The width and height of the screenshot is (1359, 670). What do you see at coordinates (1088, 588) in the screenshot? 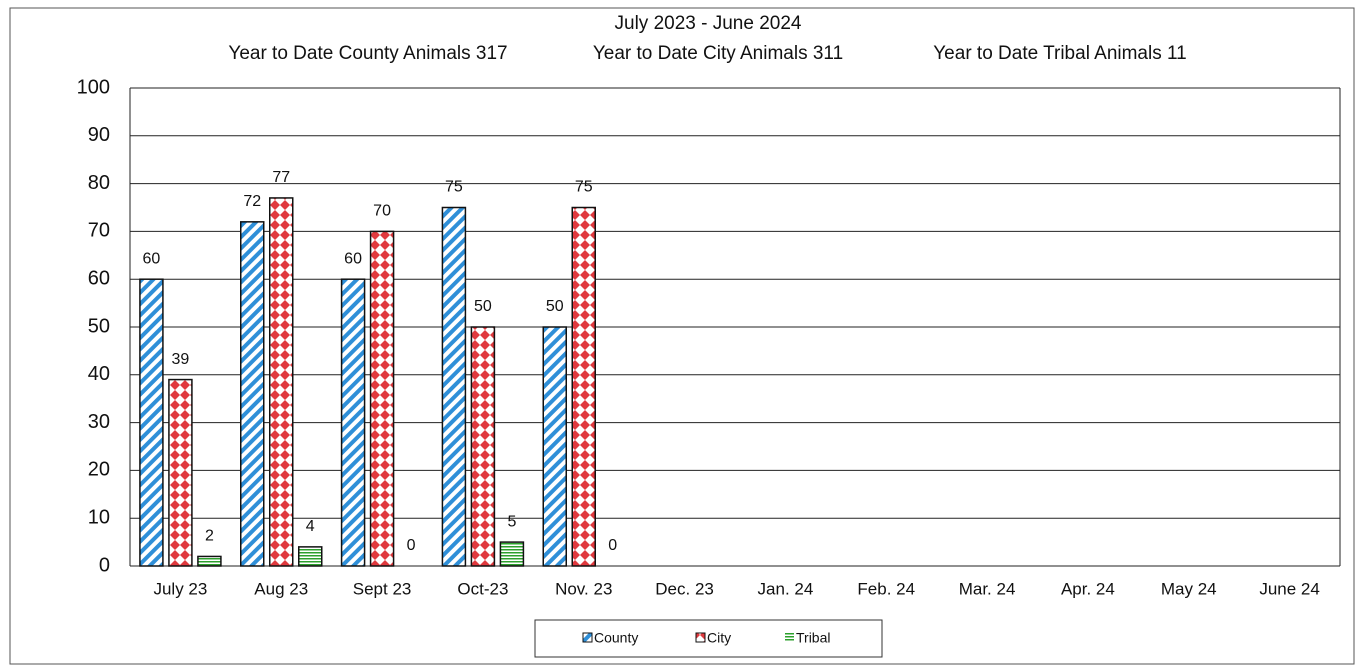
I see `x-tick-label: Apr. 24` at bounding box center [1088, 588].